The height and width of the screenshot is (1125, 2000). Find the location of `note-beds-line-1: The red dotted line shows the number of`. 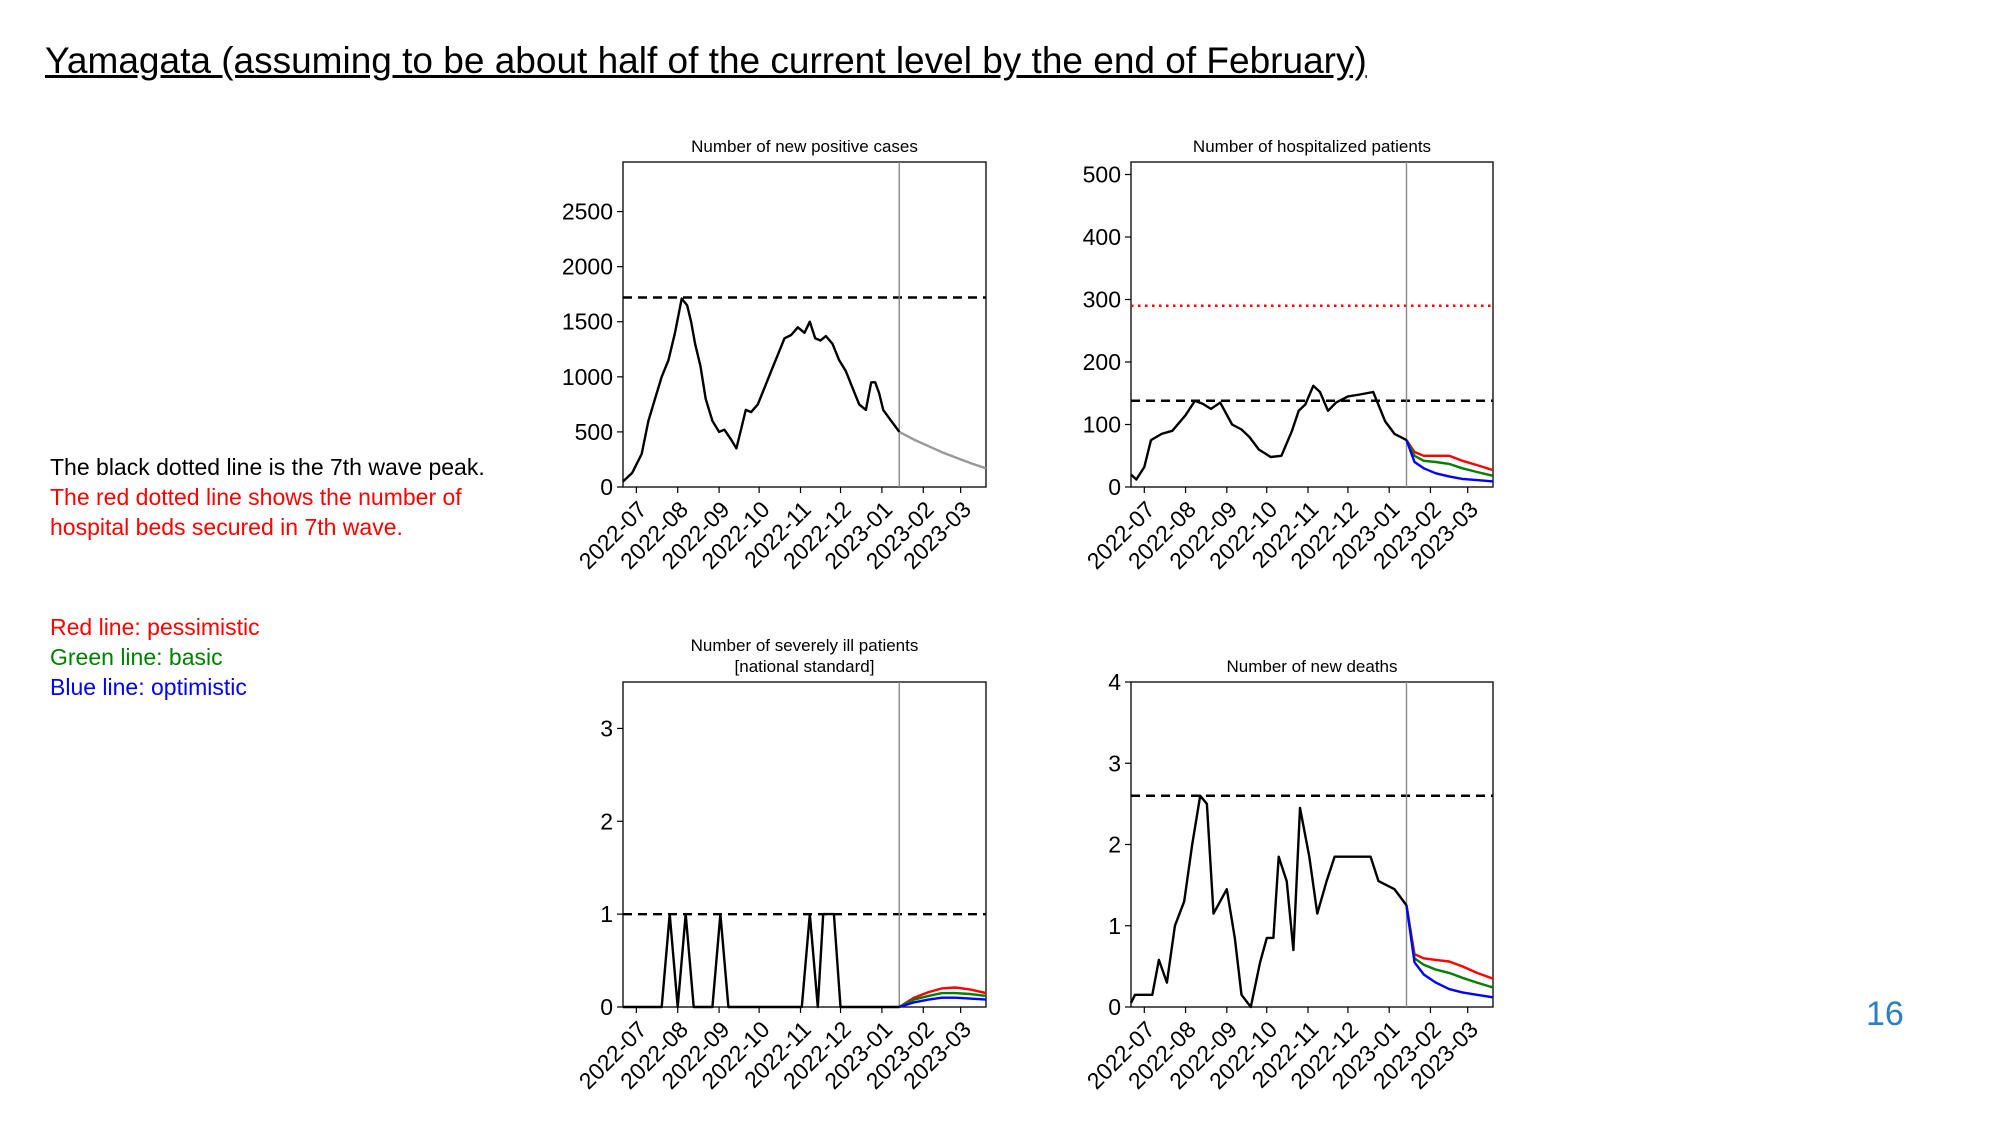

note-beds-line-1: The red dotted line shows the number of is located at coordinates (256, 497).